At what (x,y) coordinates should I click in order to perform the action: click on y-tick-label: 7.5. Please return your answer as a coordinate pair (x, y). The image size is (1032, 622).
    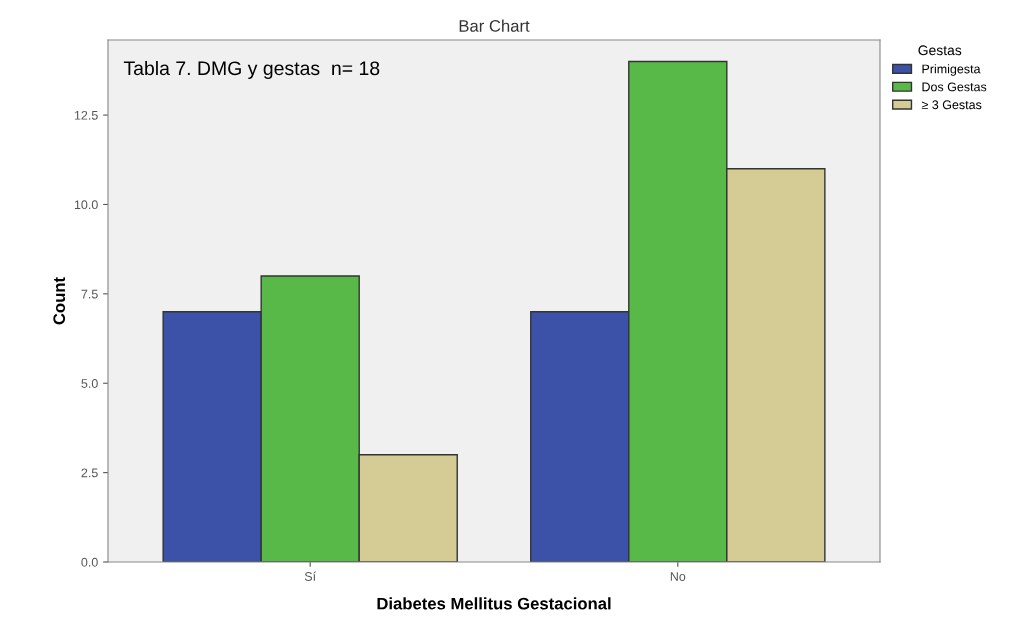
    Looking at the image, I should click on (89, 294).